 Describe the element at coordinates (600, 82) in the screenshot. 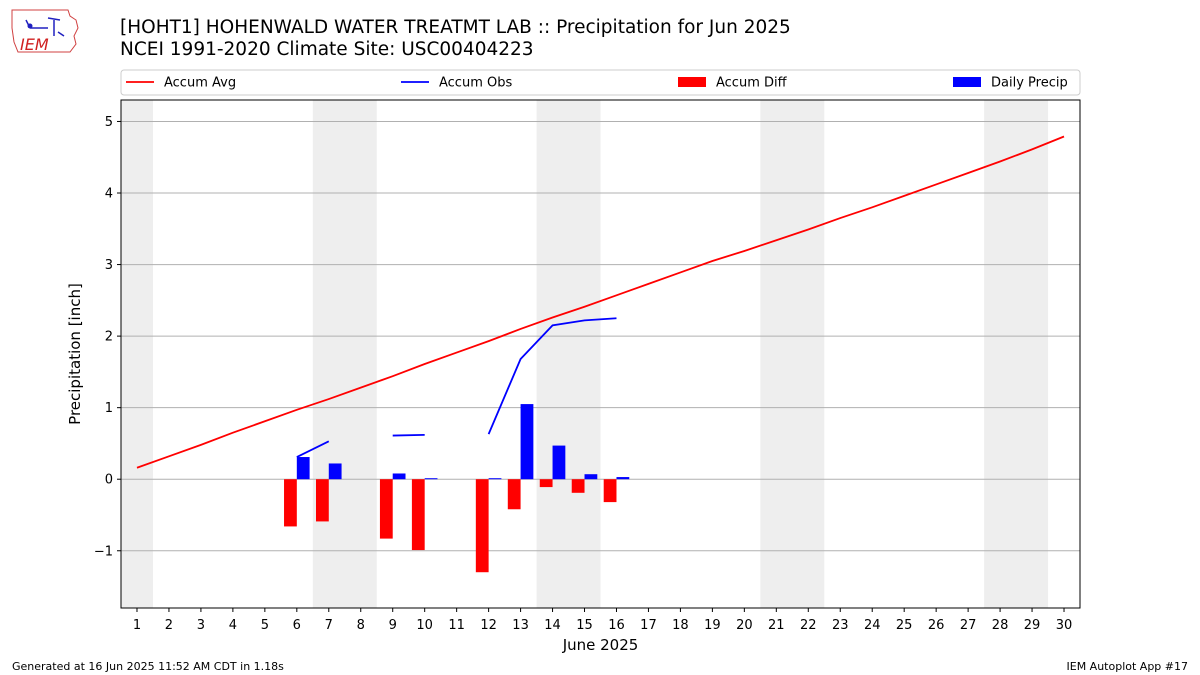

I see `legend-box` at that location.